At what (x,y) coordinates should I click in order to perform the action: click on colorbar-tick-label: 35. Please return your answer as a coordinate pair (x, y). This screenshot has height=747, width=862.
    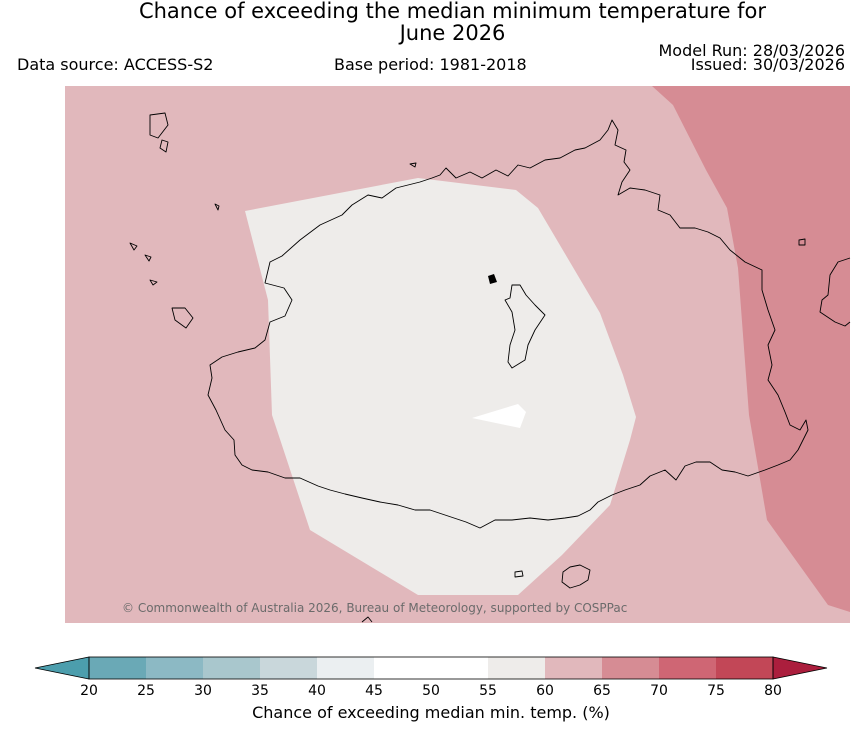
    Looking at the image, I should click on (260, 691).